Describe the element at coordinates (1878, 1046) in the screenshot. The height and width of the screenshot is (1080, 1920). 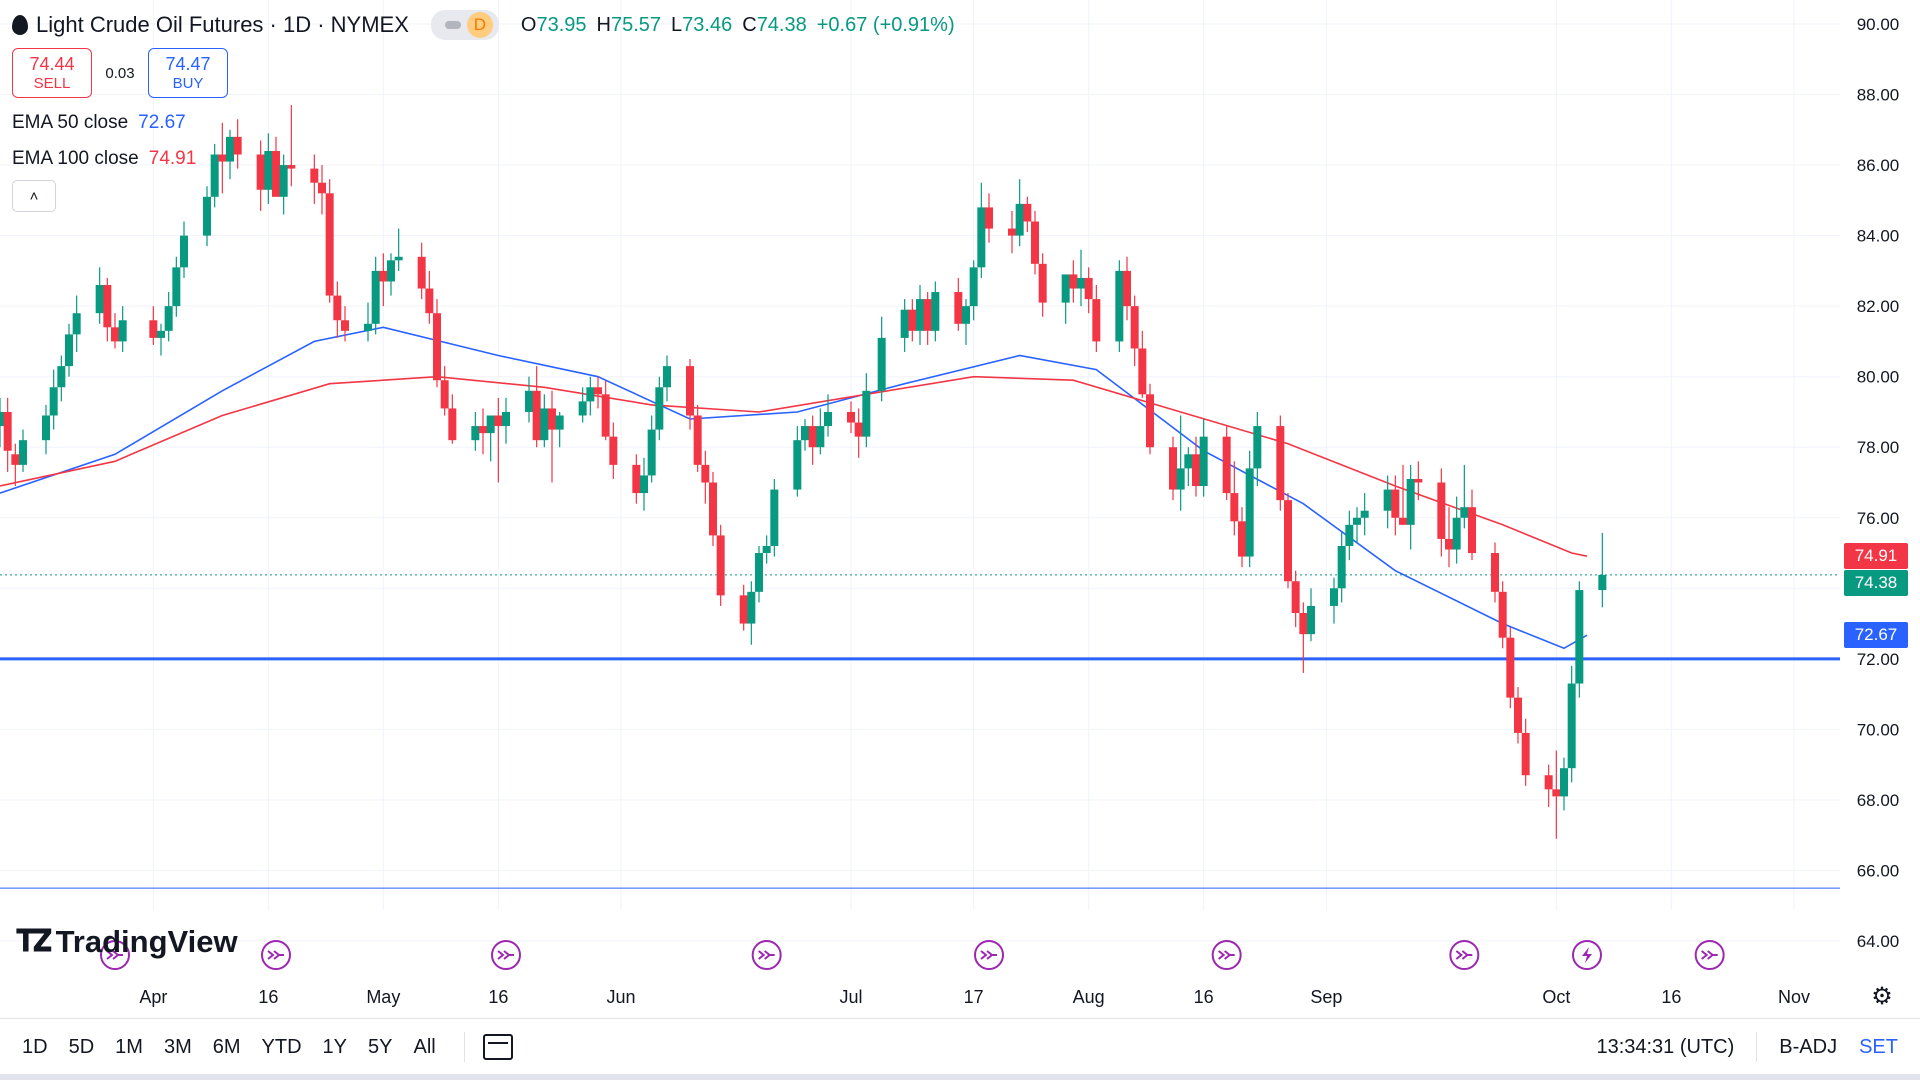
I see `session-toggle: SET` at that location.